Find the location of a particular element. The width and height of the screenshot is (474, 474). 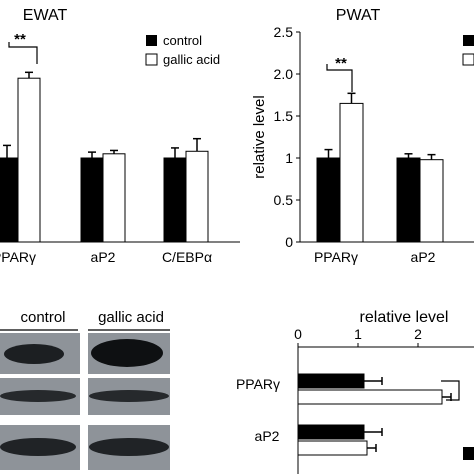

horizontal-tick-pparg: PPARγ is located at coordinates (258, 384).